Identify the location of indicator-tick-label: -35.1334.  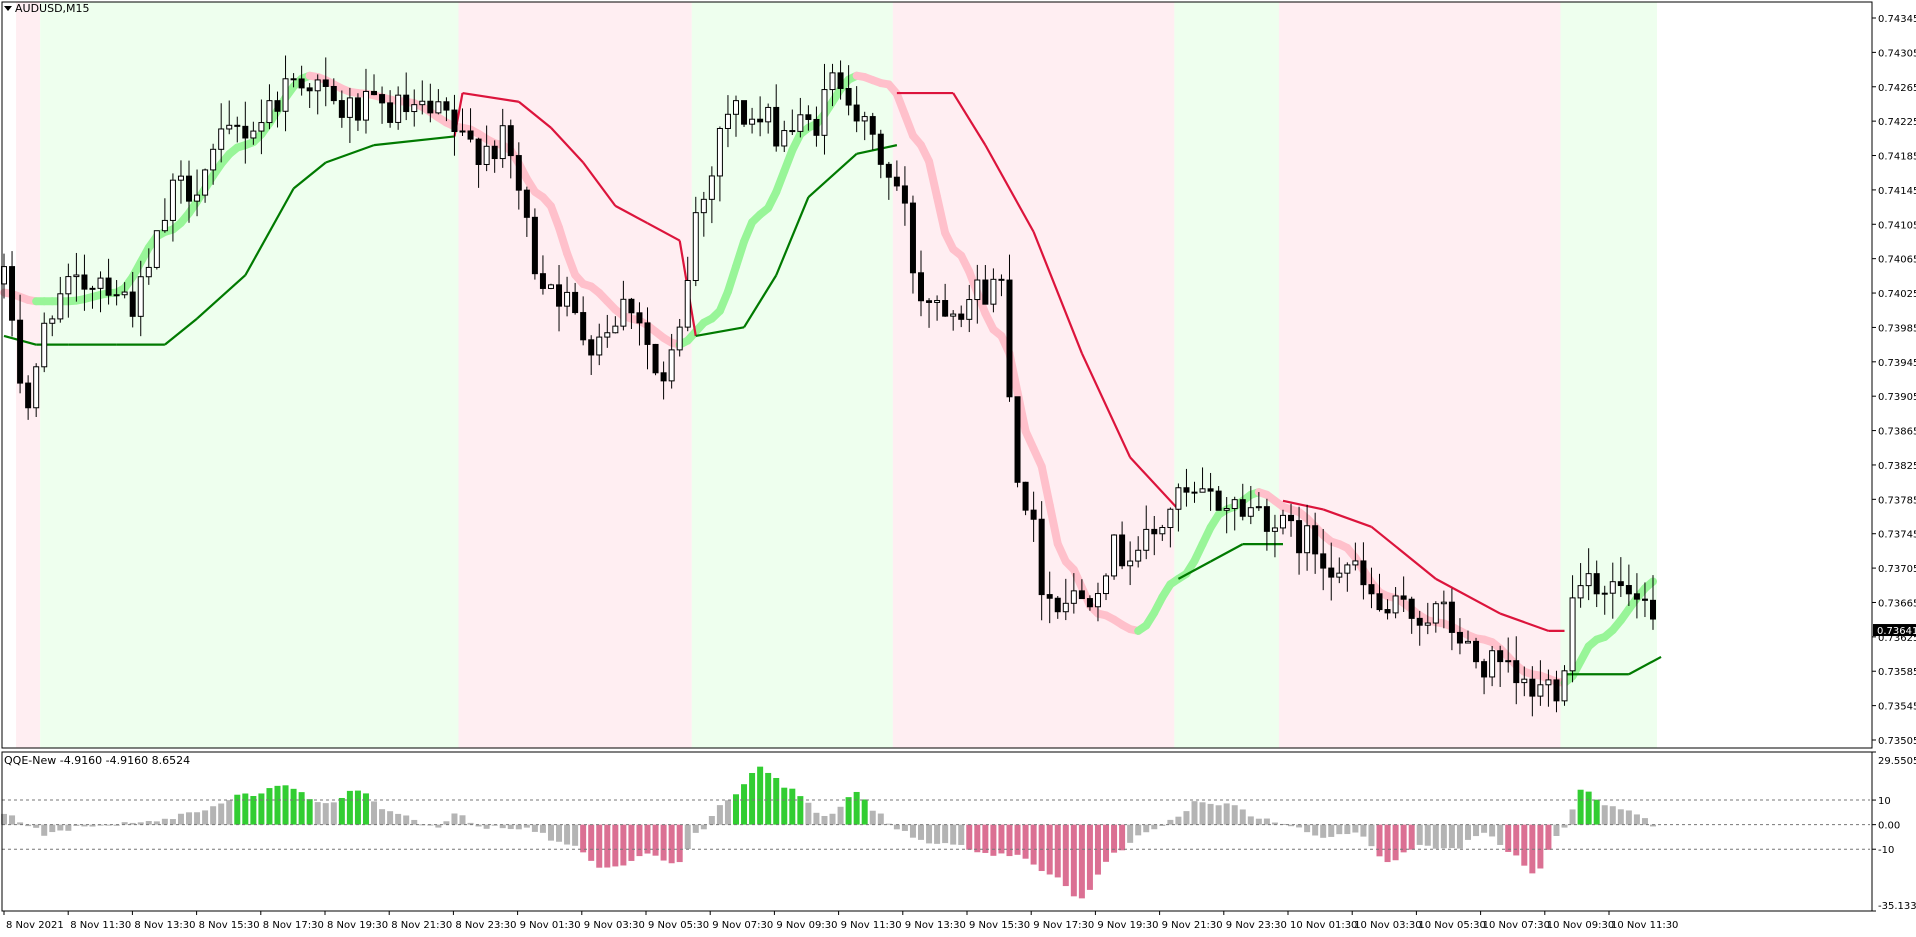
(1897, 906).